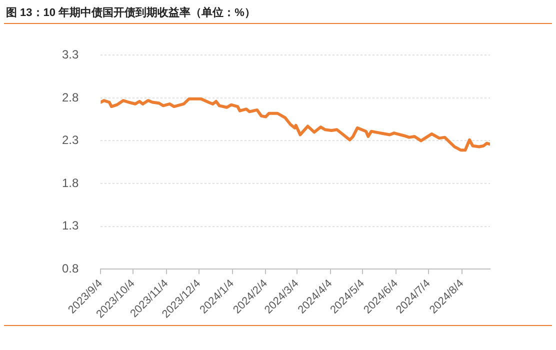 Image resolution: width=556 pixels, height=350 pixels. I want to click on y-tick-label: 2.3, so click(70, 140).